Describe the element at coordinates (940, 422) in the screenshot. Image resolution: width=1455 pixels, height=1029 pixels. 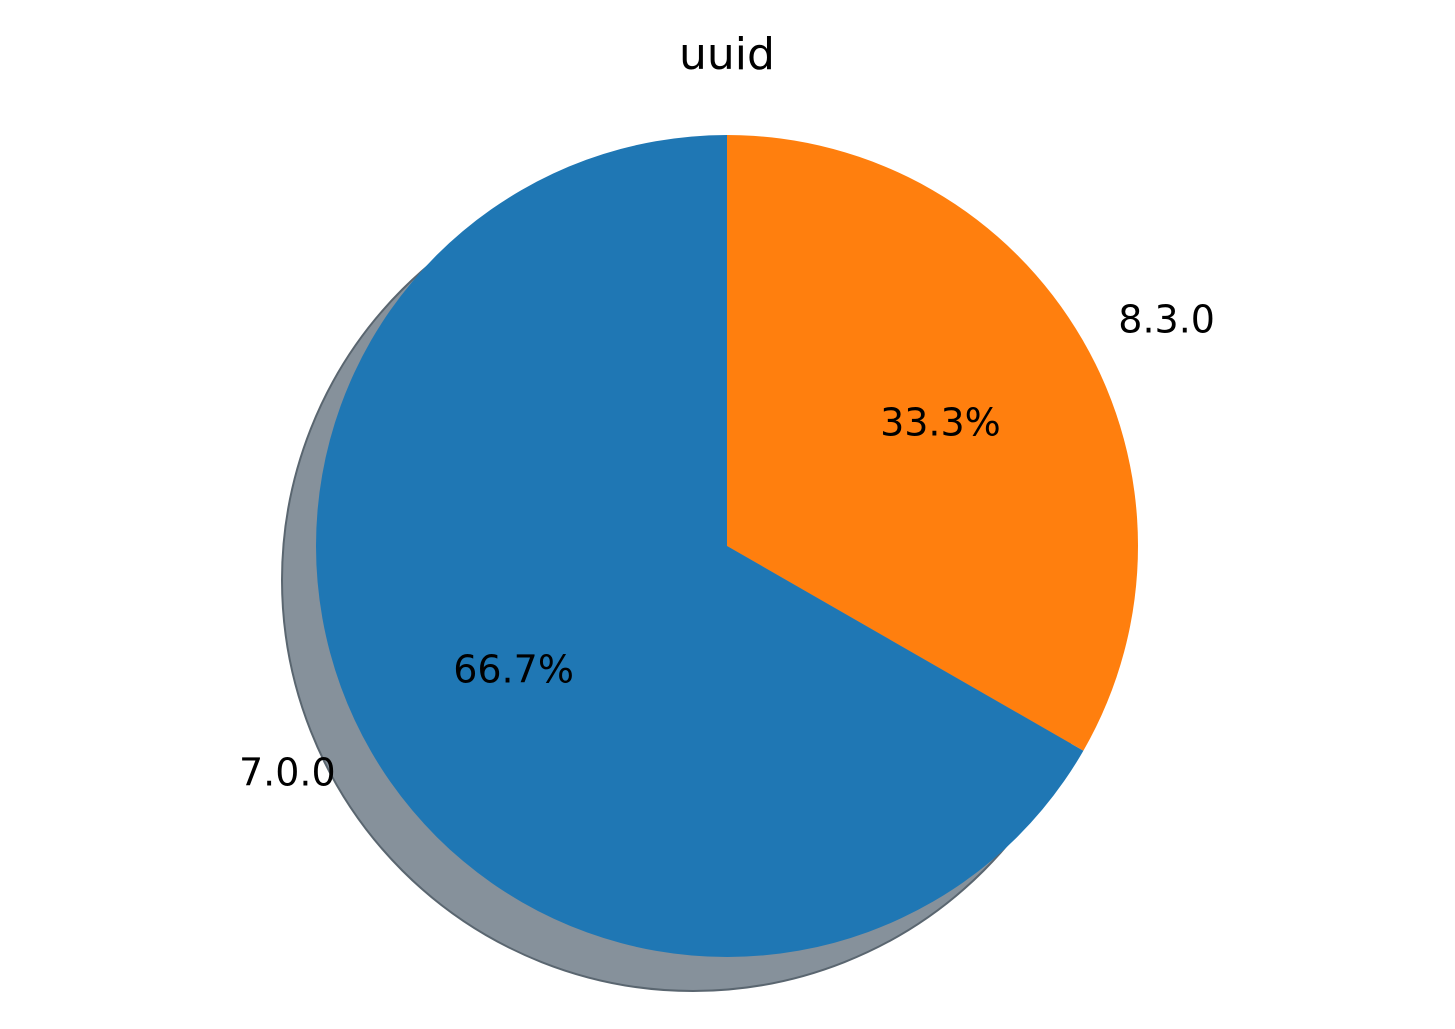
I see `pie-percent-label: 33.3%` at that location.